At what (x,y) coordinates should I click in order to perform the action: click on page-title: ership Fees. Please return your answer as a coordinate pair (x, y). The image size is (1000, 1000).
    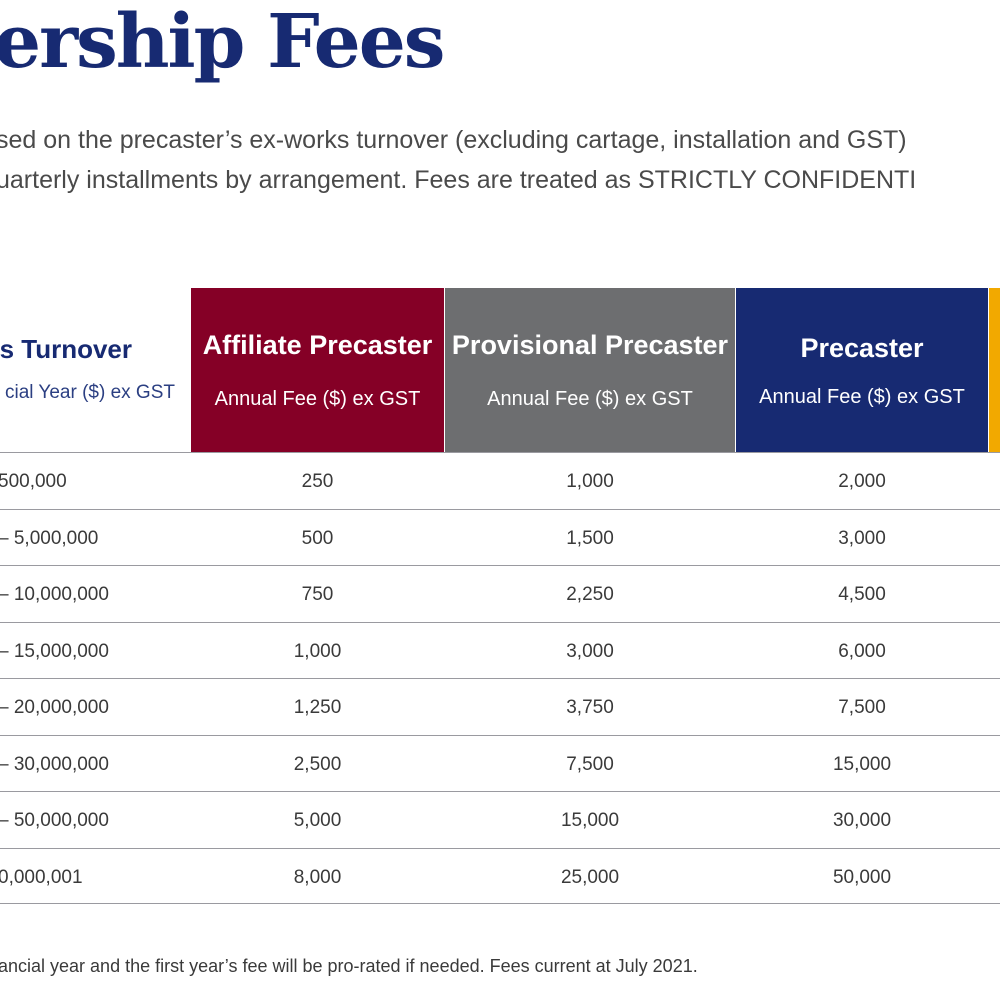
    Looking at the image, I should click on (222, 42).